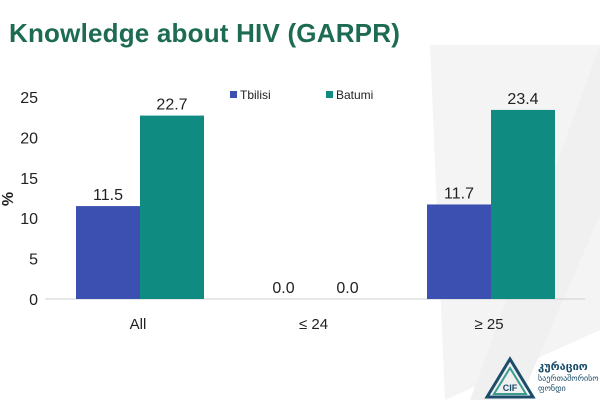 Image resolution: width=600 pixels, height=400 pixels. What do you see at coordinates (8, 199) in the screenshot?
I see `y-axis-title: %` at bounding box center [8, 199].